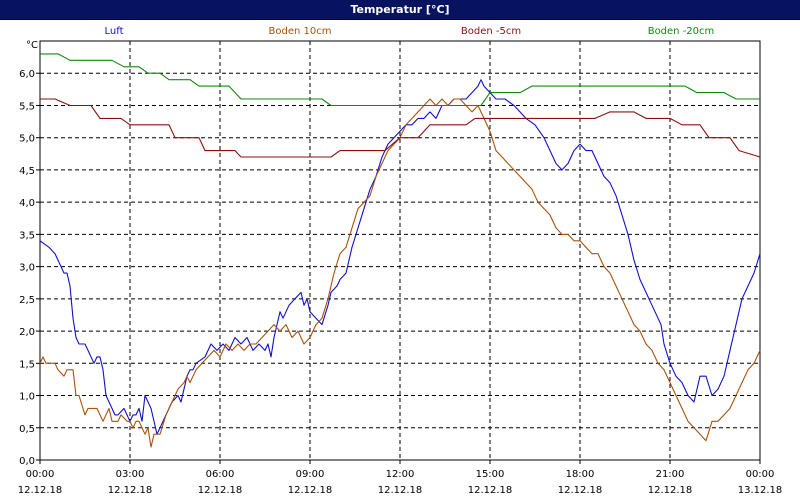  Describe the element at coordinates (220, 474) in the screenshot. I see `x-tick-time: 06:00` at that location.